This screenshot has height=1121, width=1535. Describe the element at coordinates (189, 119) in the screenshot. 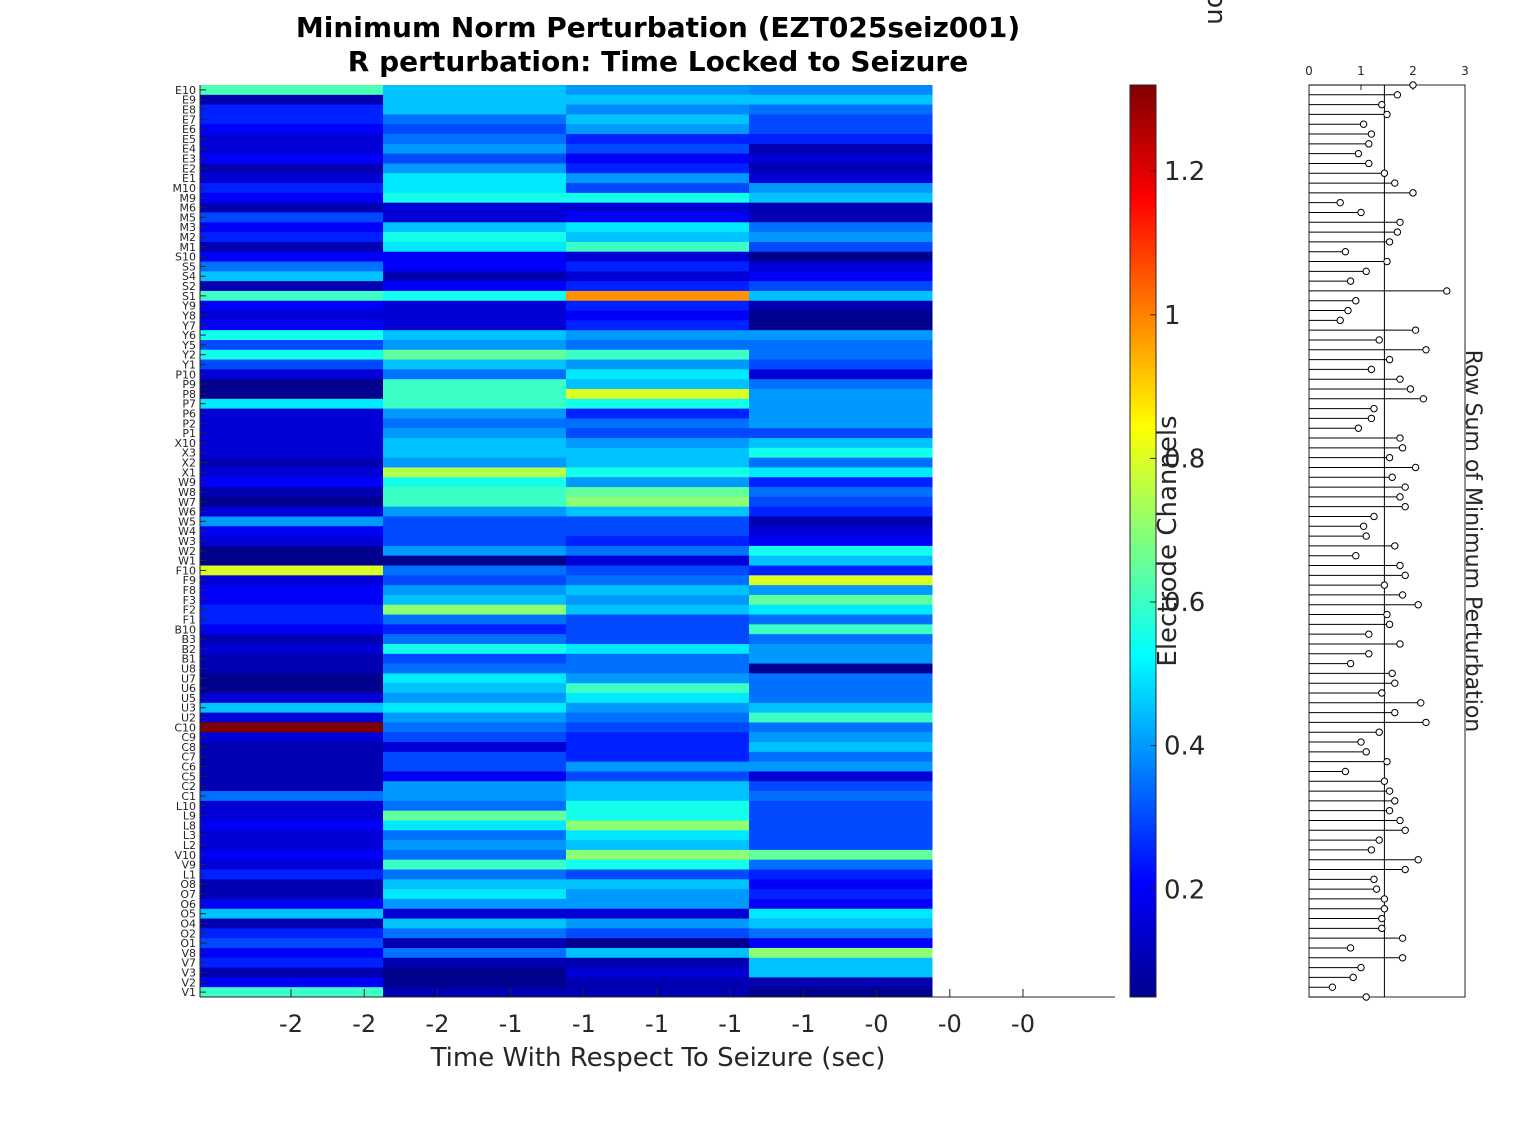

I see `channel-label: E7` at that location.